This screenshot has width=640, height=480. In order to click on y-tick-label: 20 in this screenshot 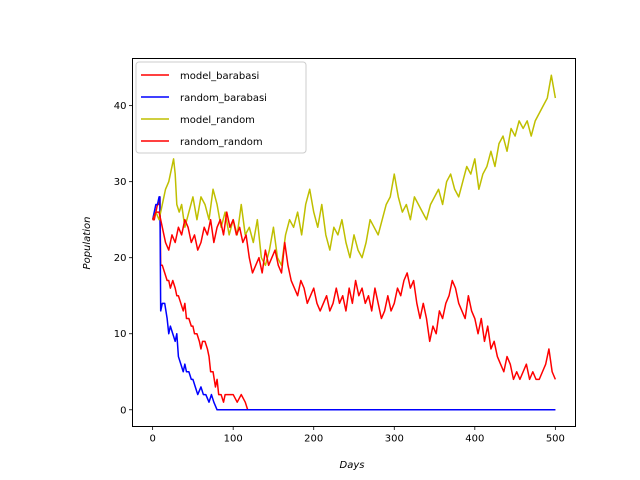, I will do `click(120, 258)`.